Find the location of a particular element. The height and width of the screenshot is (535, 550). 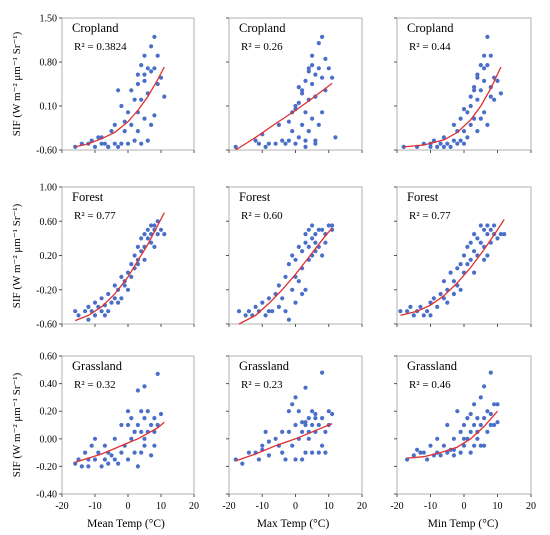

x-tick-label: -10 is located at coordinates (430, 506).